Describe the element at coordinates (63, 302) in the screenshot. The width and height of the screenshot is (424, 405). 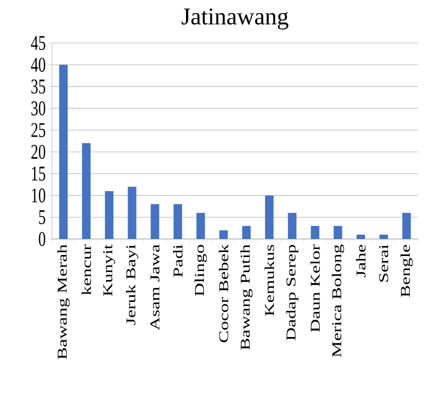
I see `x-tick-label: Bawang Merah` at that location.